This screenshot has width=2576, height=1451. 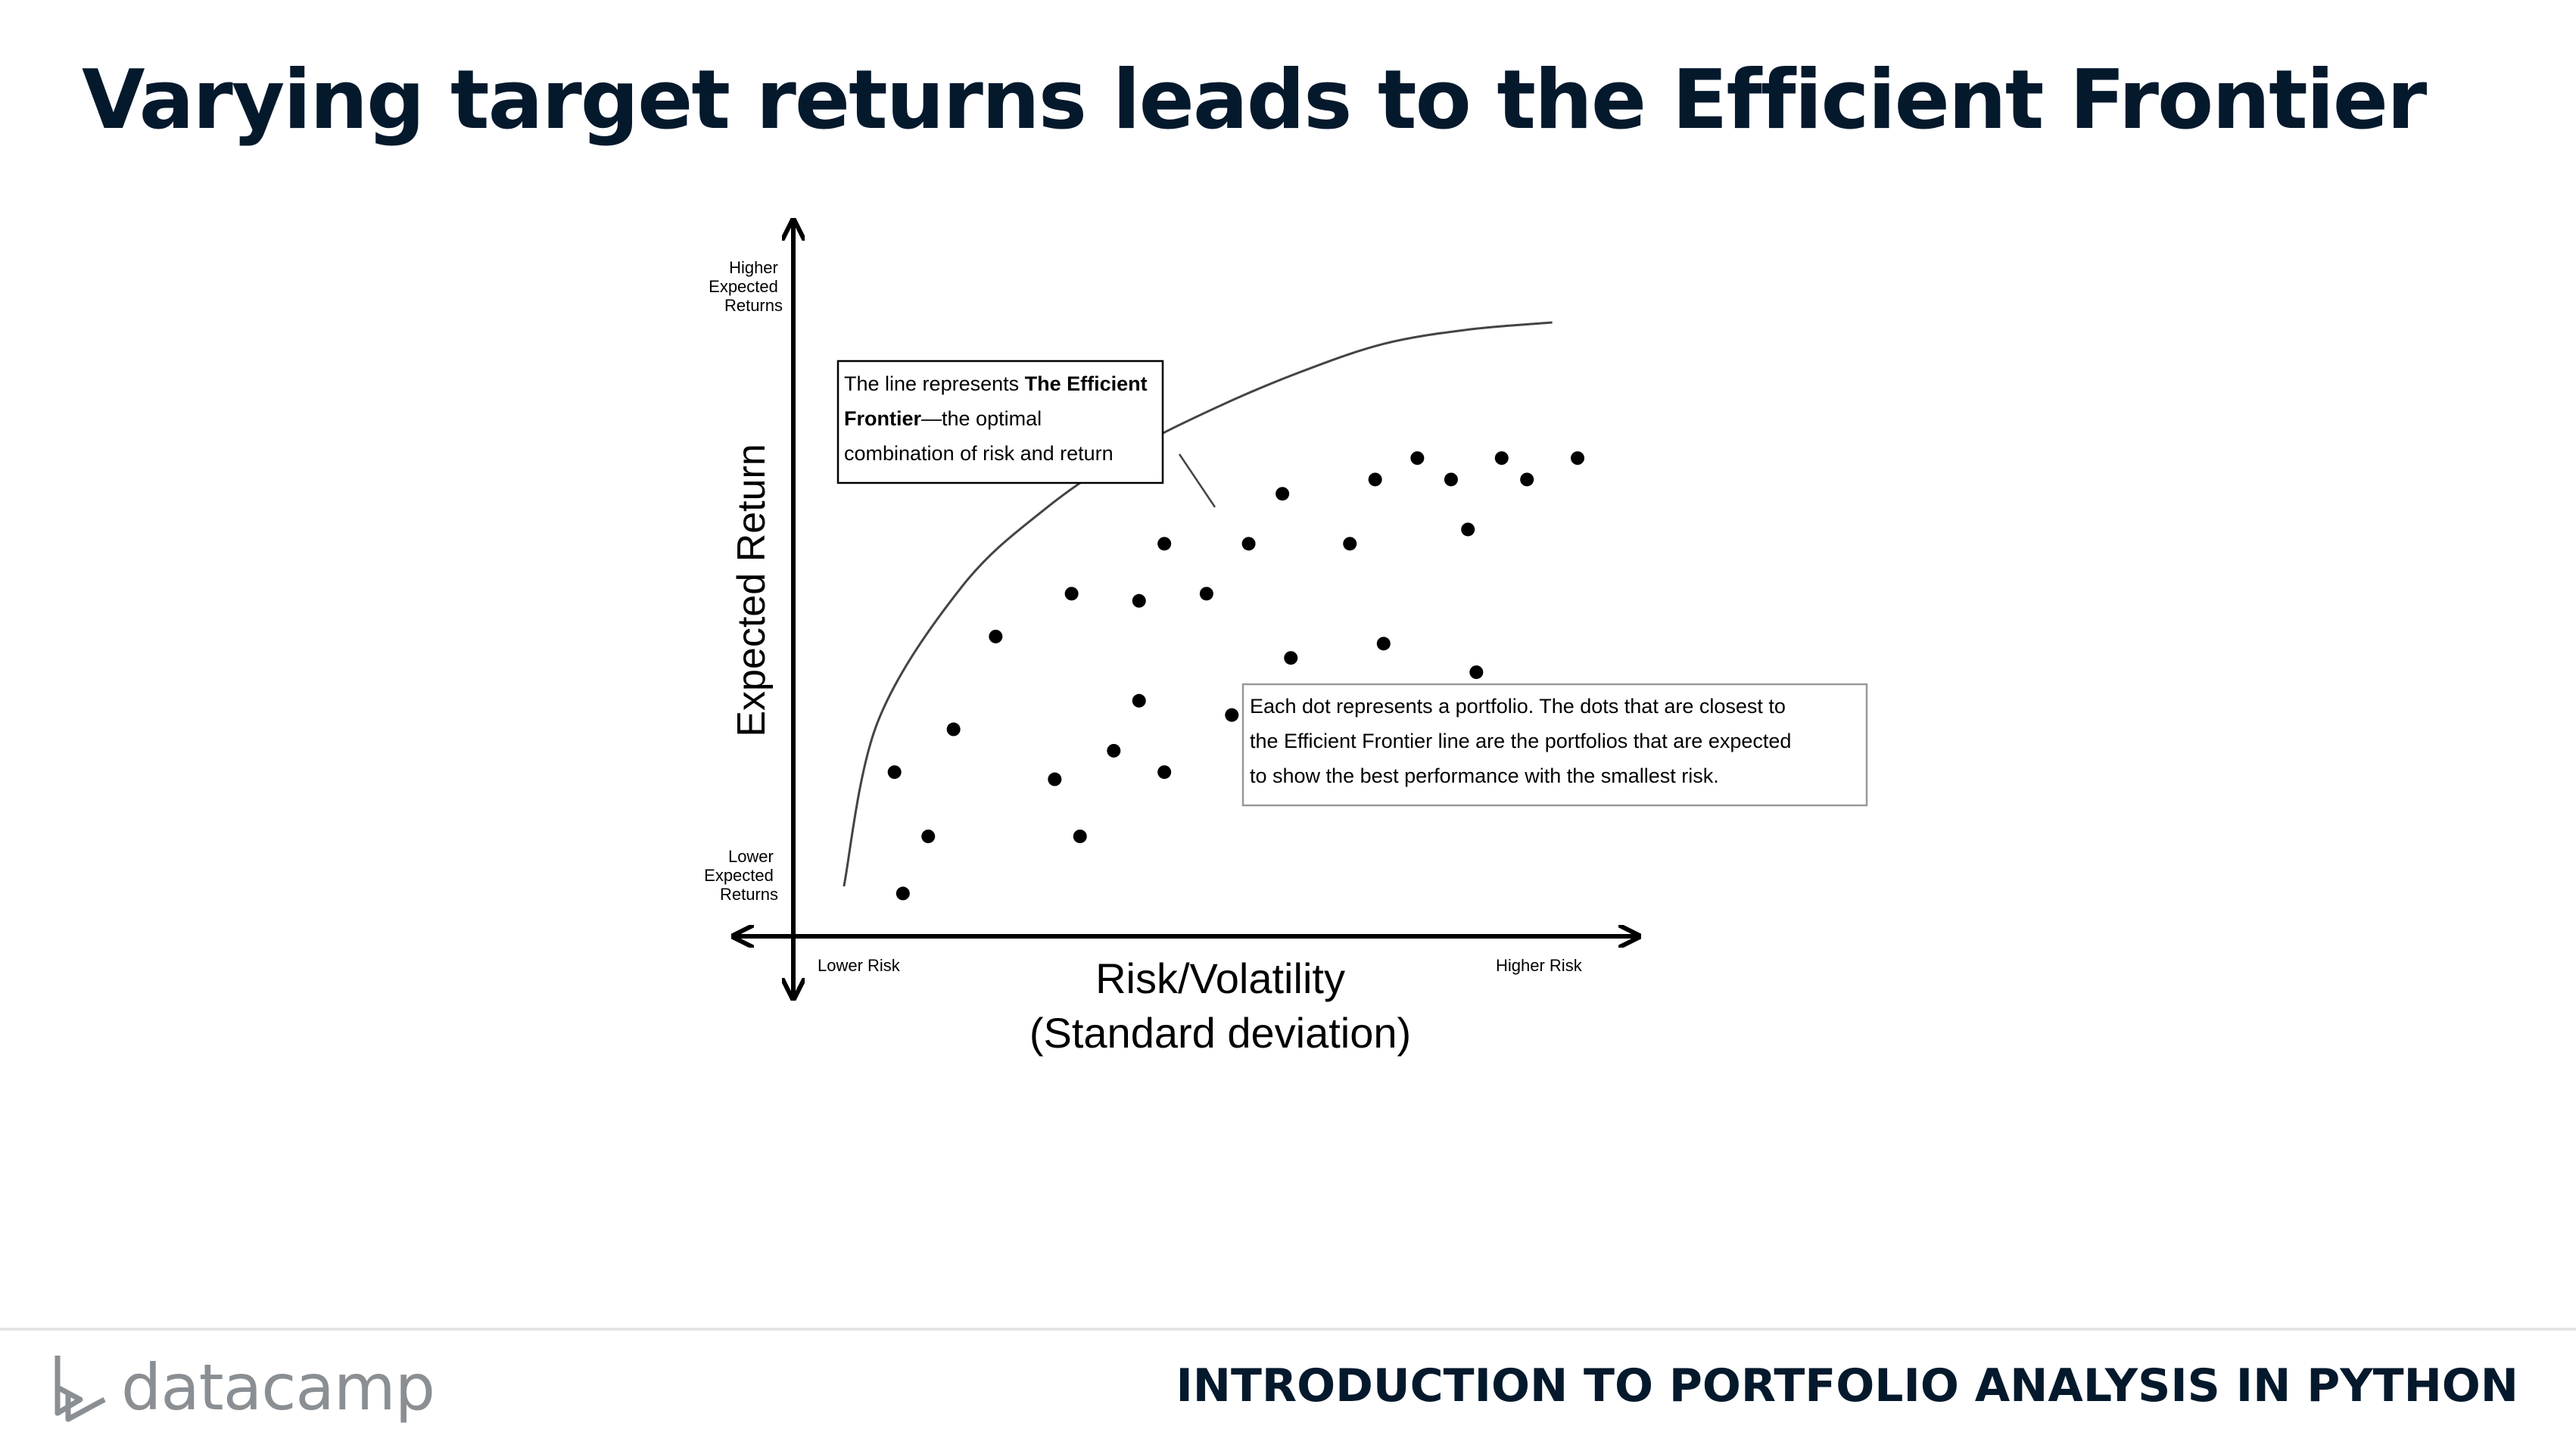 What do you see at coordinates (943, 418) in the screenshot?
I see `frontier-callout-line2: Frontier—the optimal` at bounding box center [943, 418].